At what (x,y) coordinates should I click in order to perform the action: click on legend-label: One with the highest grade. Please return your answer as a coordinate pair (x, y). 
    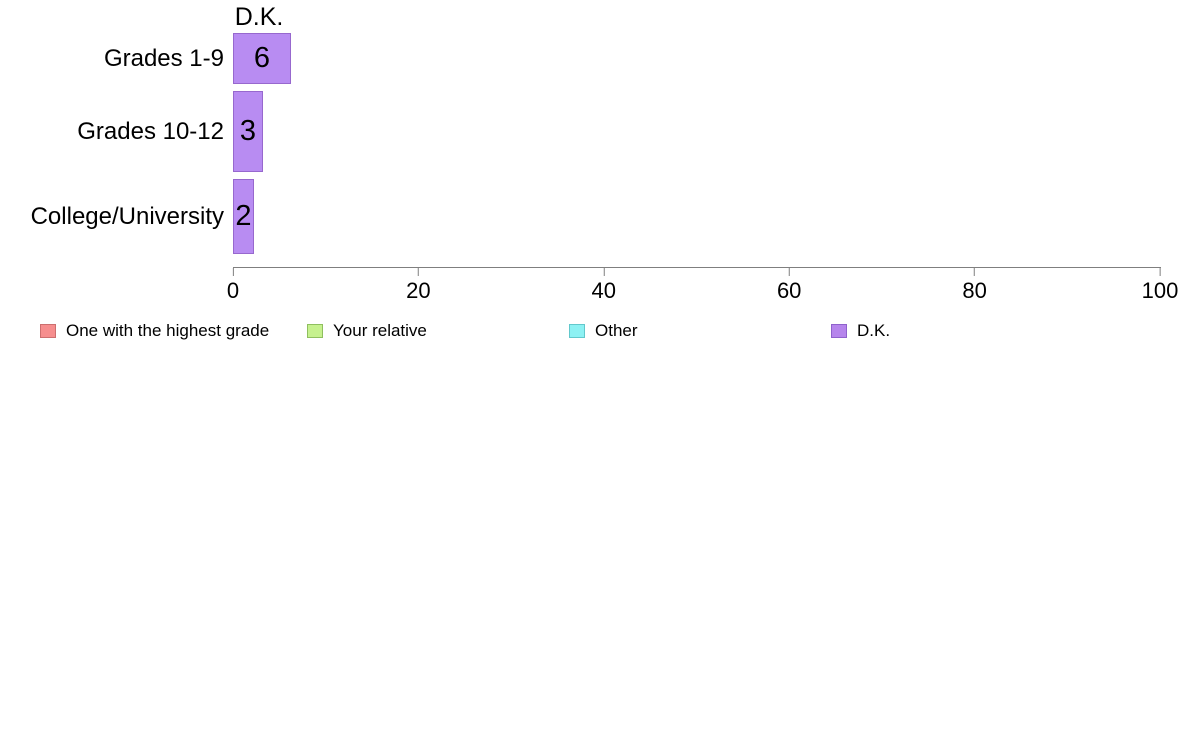
    Looking at the image, I should click on (168, 330).